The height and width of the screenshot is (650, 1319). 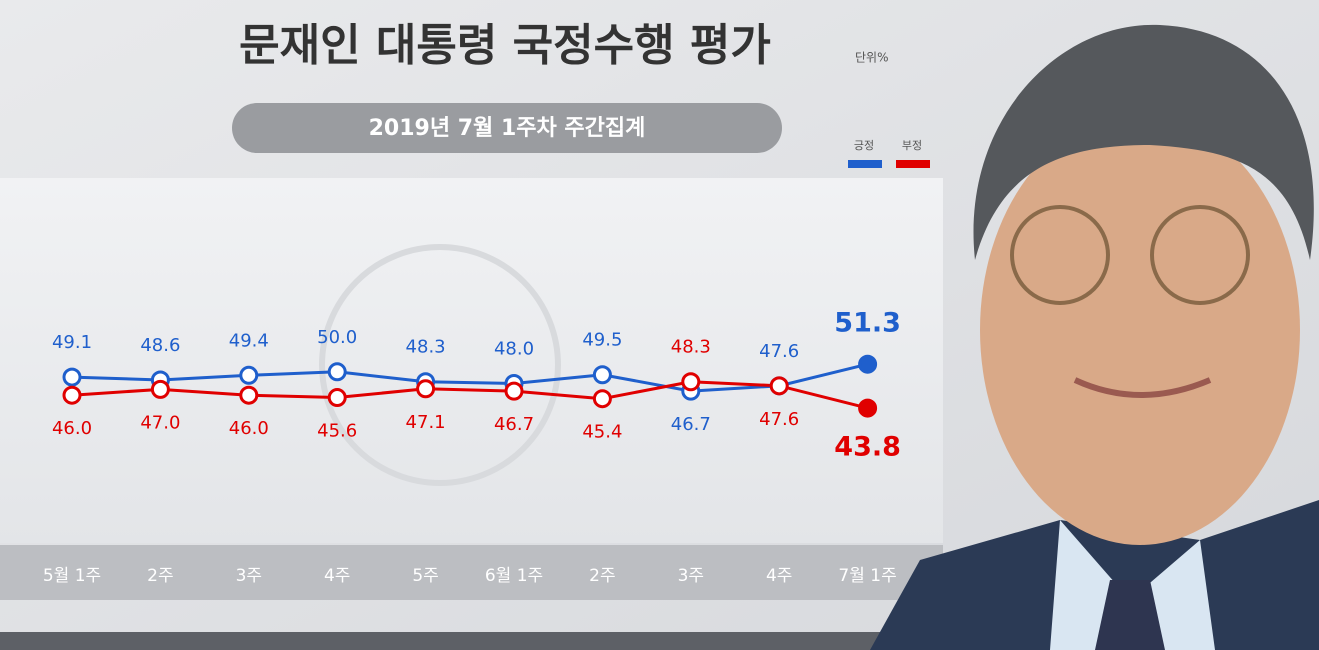 I want to click on value-label: 50.0, so click(x=337, y=337).